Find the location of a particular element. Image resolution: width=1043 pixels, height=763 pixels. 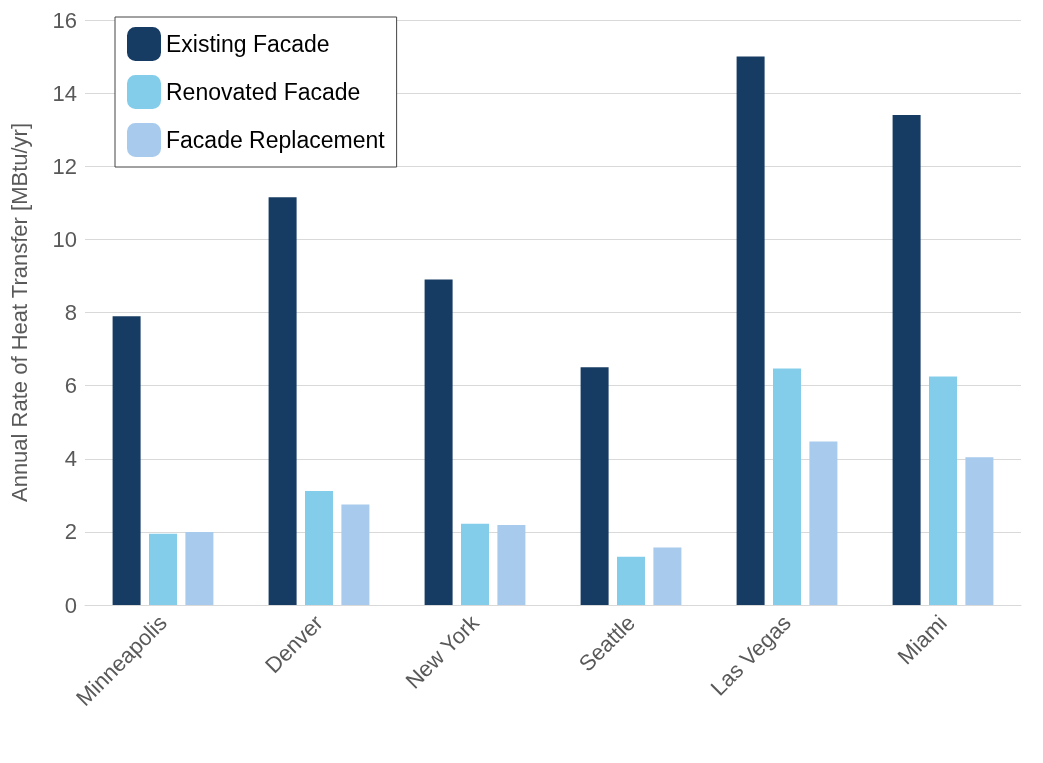

legend-label: Renovated Facade is located at coordinates (263, 92).